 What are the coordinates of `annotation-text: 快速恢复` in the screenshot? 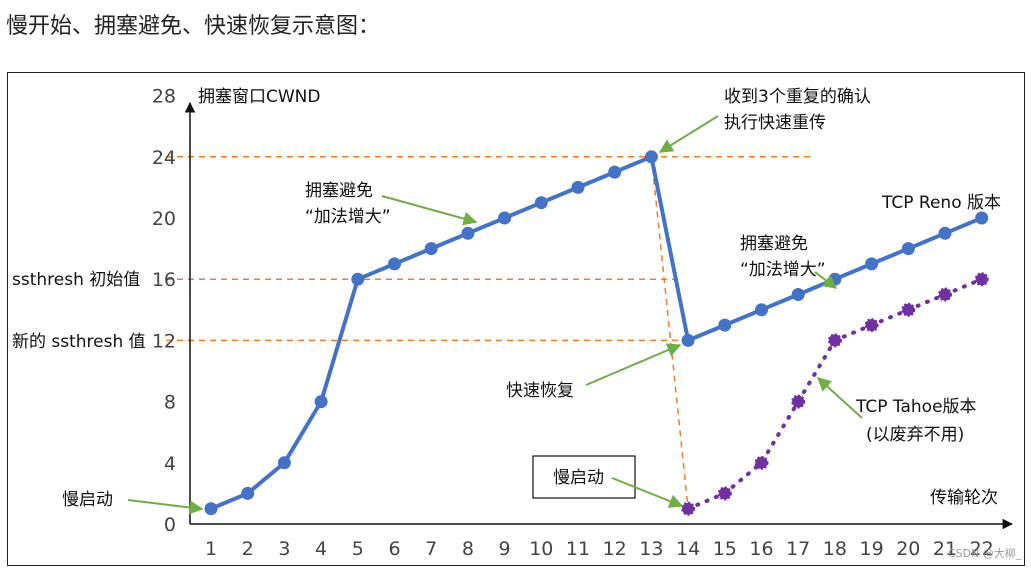 It's located at (540, 391).